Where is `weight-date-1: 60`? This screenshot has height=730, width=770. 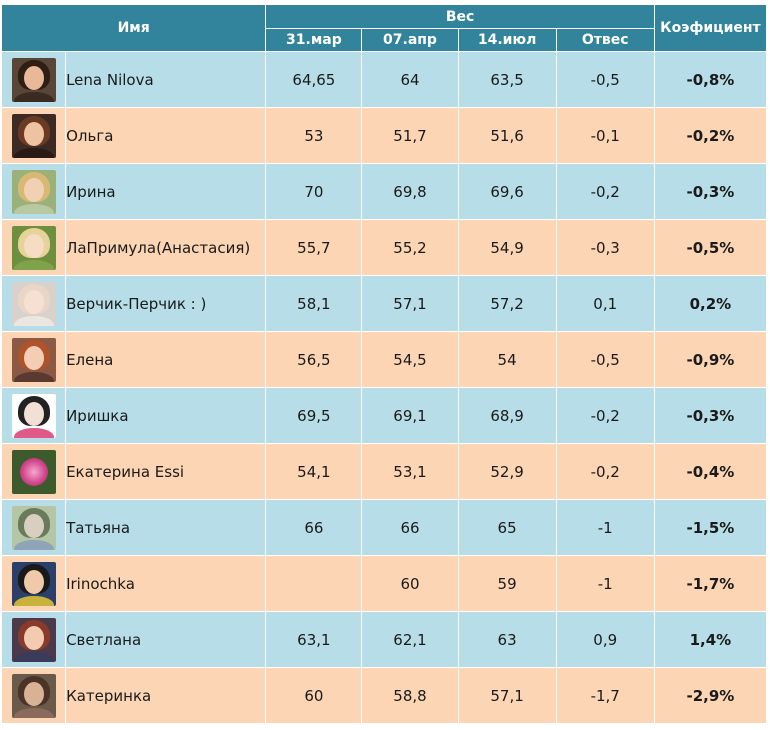 weight-date-1: 60 is located at coordinates (314, 695).